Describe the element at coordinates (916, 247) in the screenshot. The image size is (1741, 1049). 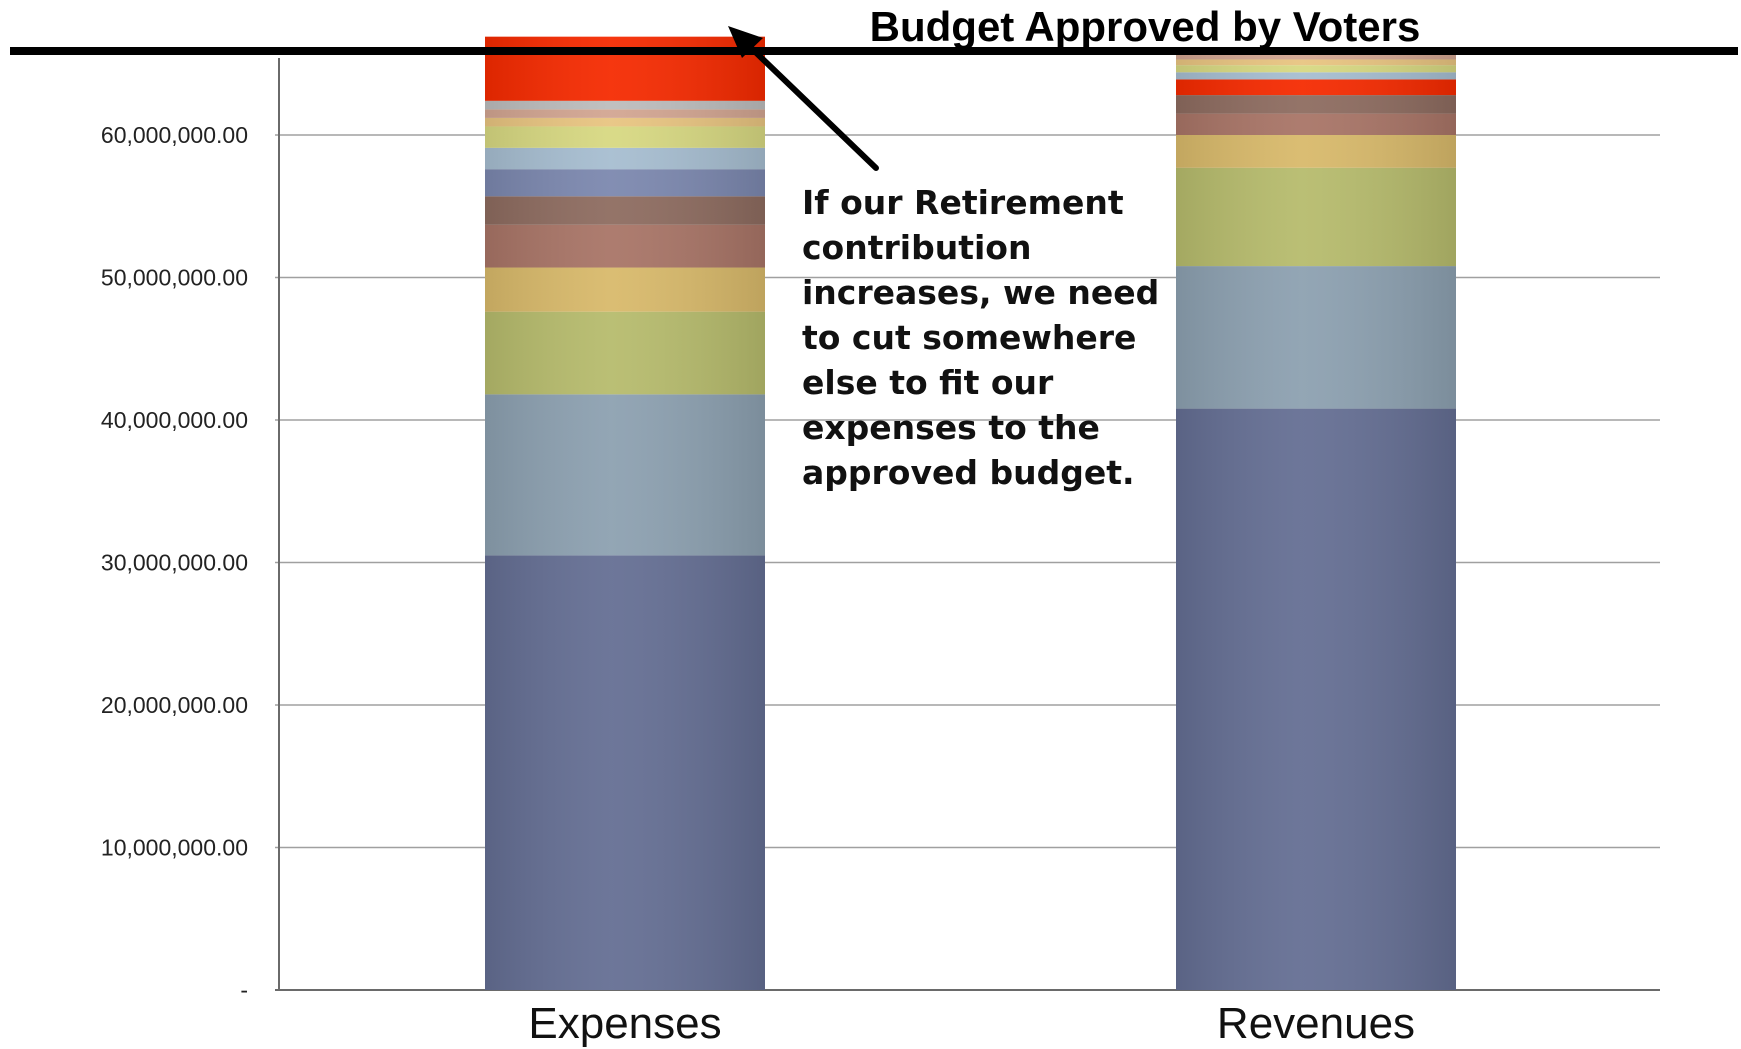
I see `annotation-line-1: contribution` at that location.